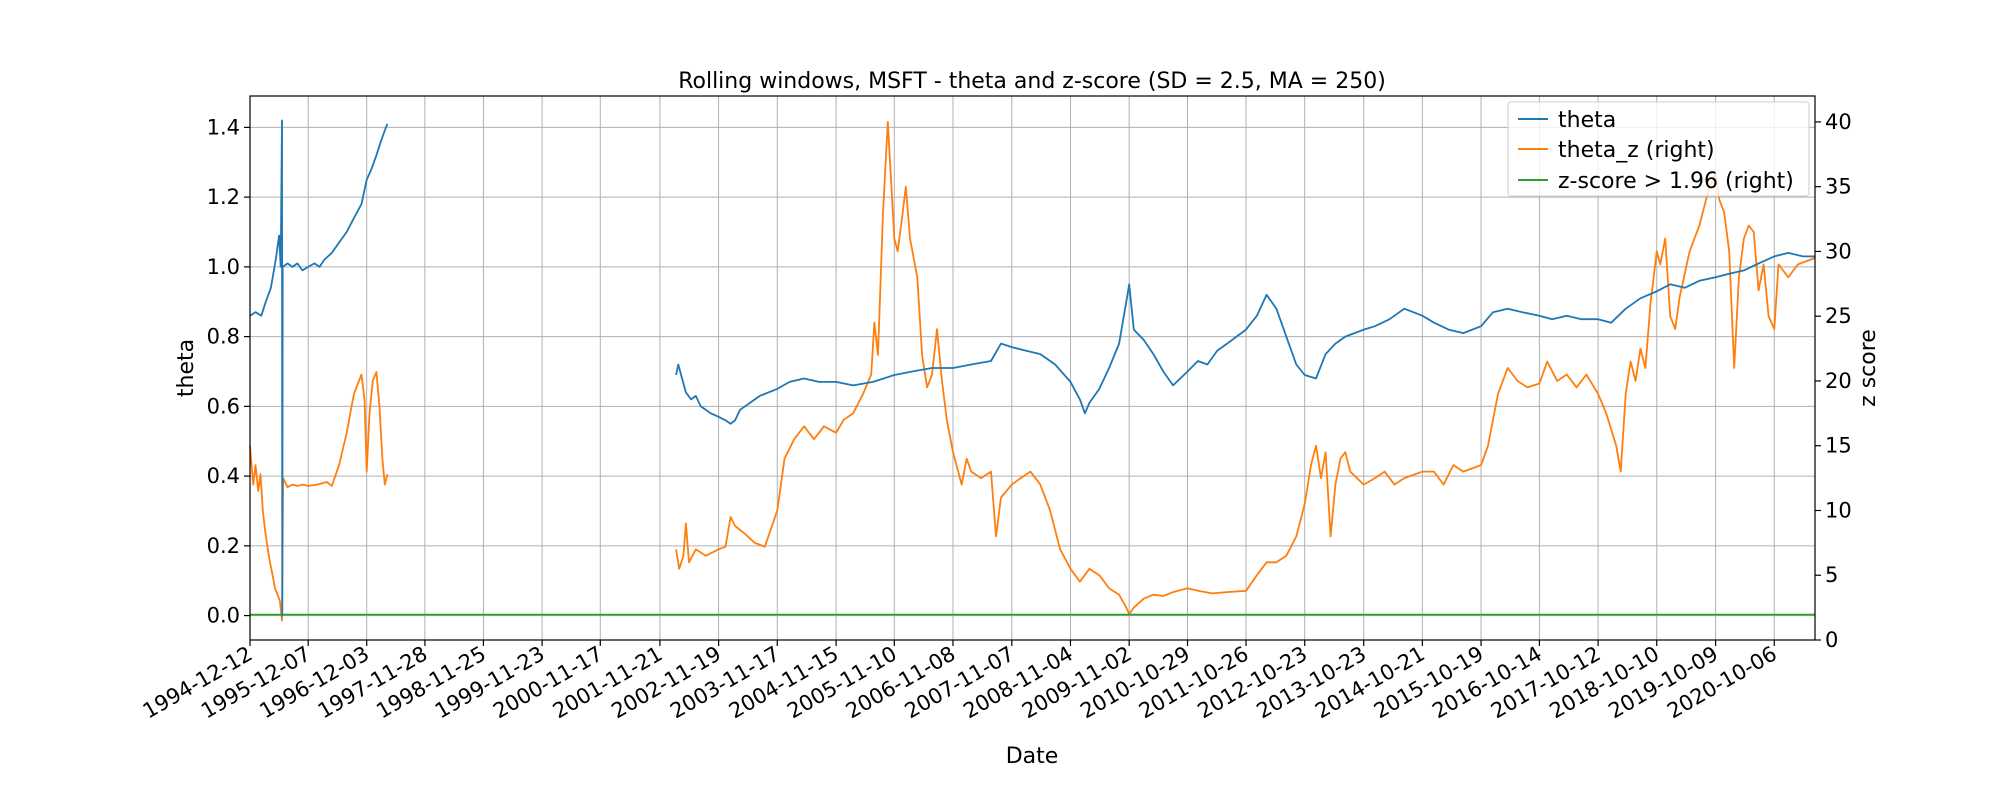 The image size is (2000, 800). Describe the element at coordinates (1032, 756) in the screenshot. I see `x-axis-label: Date` at that location.